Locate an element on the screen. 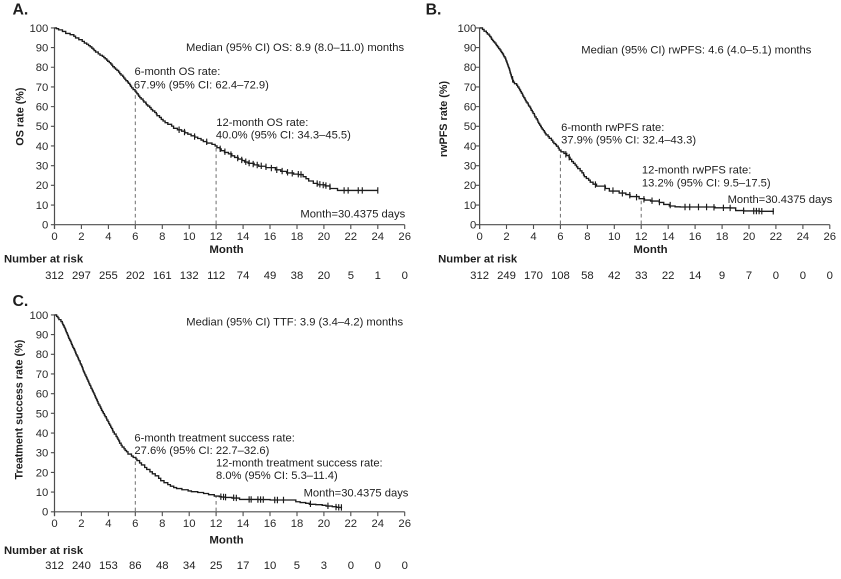  svg-text: Treatment success rate (%) is located at coordinates (20, 409).